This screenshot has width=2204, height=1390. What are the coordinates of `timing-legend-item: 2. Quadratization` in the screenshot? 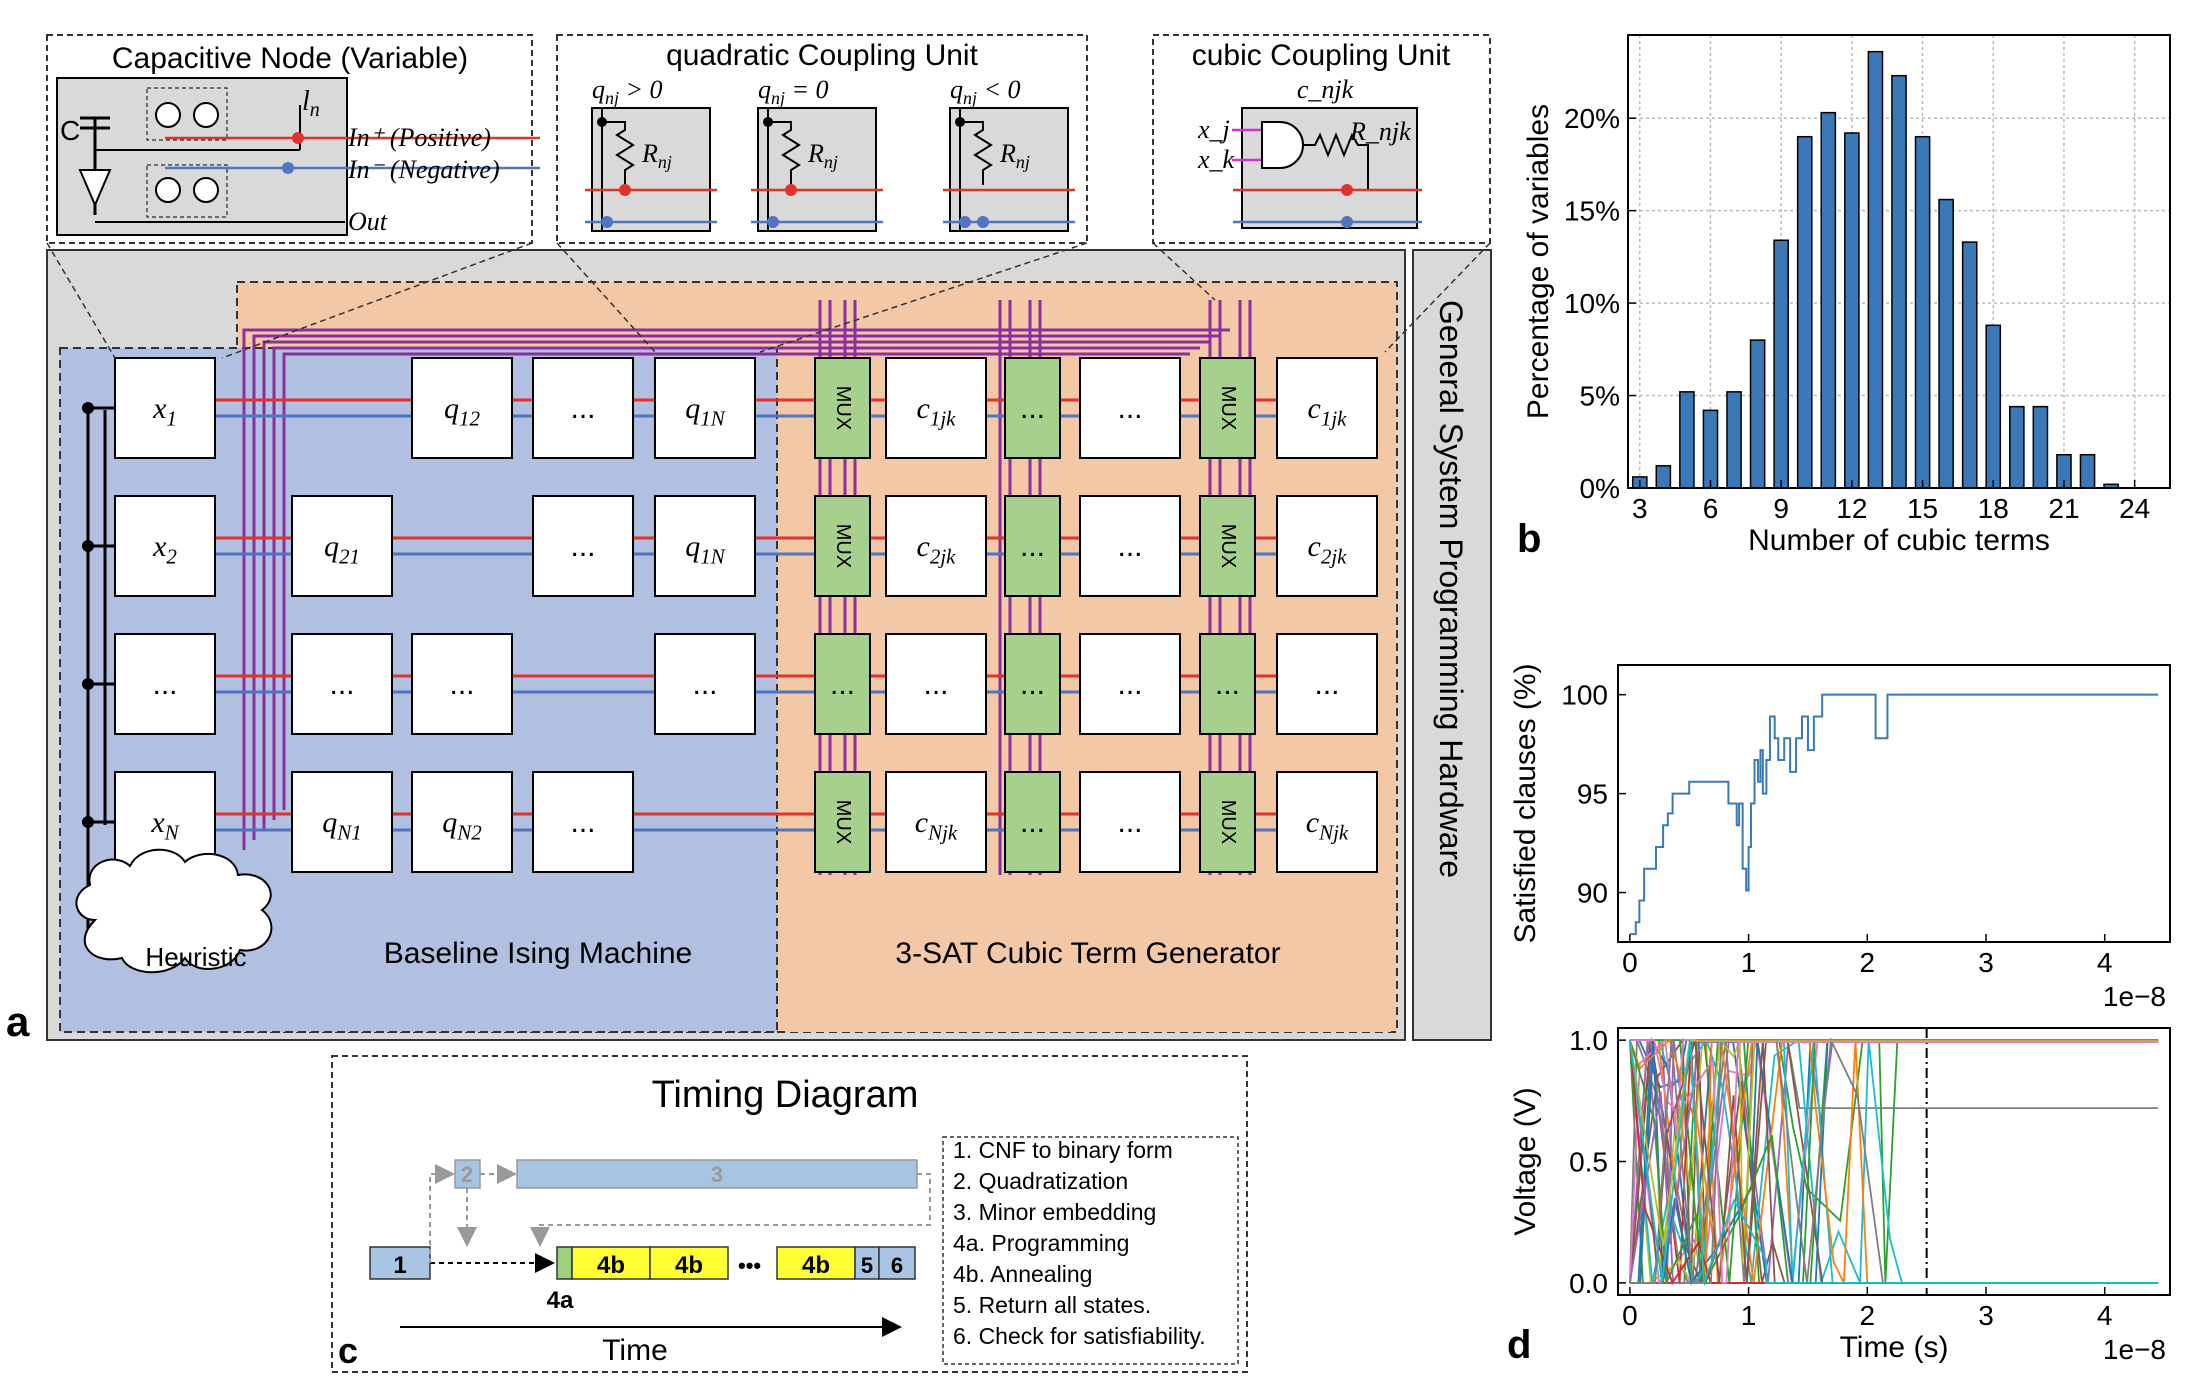 It's located at (1040, 1181).